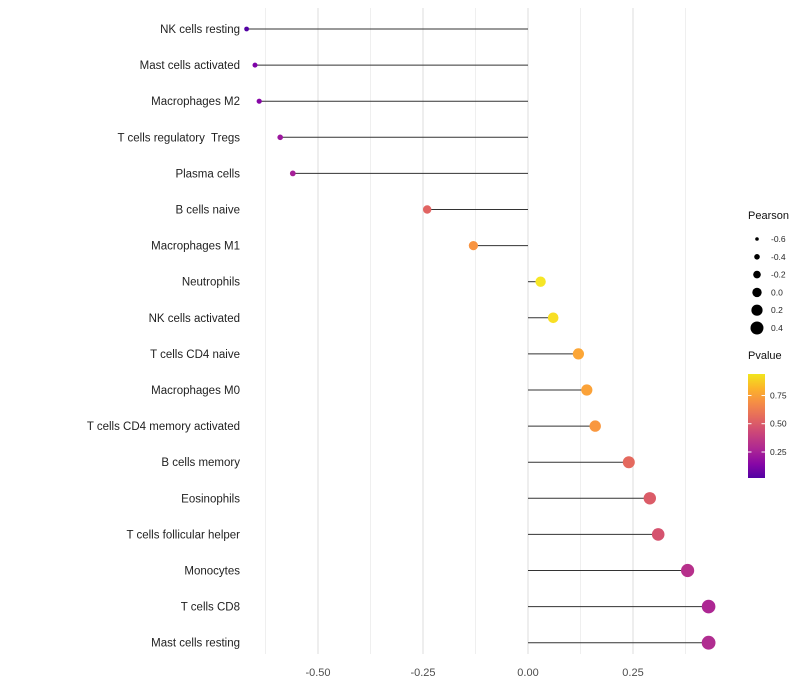 The height and width of the screenshot is (700, 800). Describe the element at coordinates (210, 608) in the screenshot. I see `y-axis-label: T cells CD8` at that location.